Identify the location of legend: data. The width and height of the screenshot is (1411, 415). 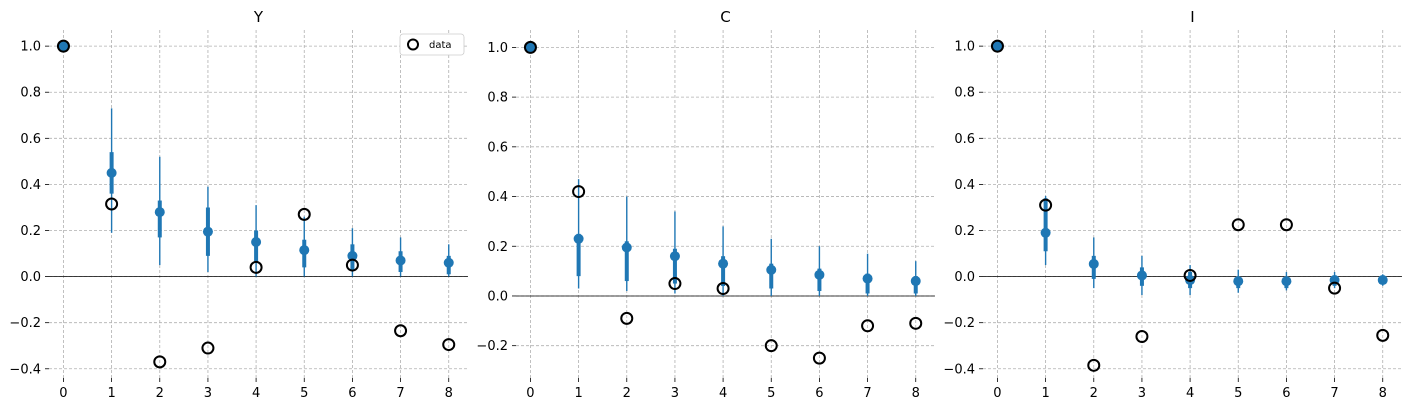
(432, 44).